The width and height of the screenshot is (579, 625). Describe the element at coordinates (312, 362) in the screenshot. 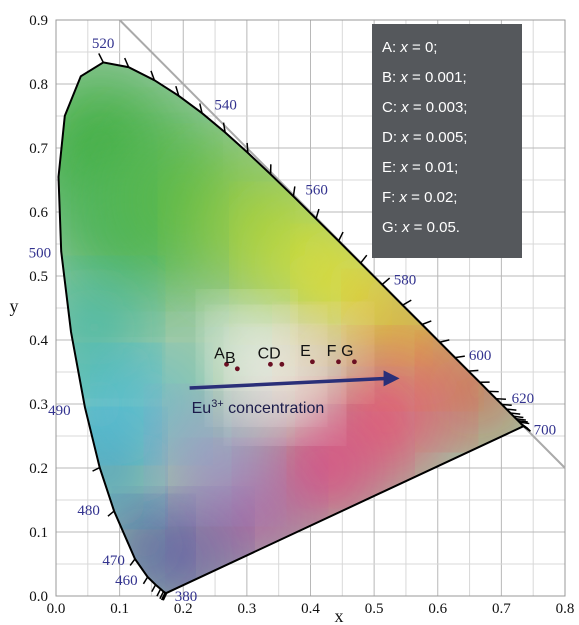

I see `point-E` at that location.